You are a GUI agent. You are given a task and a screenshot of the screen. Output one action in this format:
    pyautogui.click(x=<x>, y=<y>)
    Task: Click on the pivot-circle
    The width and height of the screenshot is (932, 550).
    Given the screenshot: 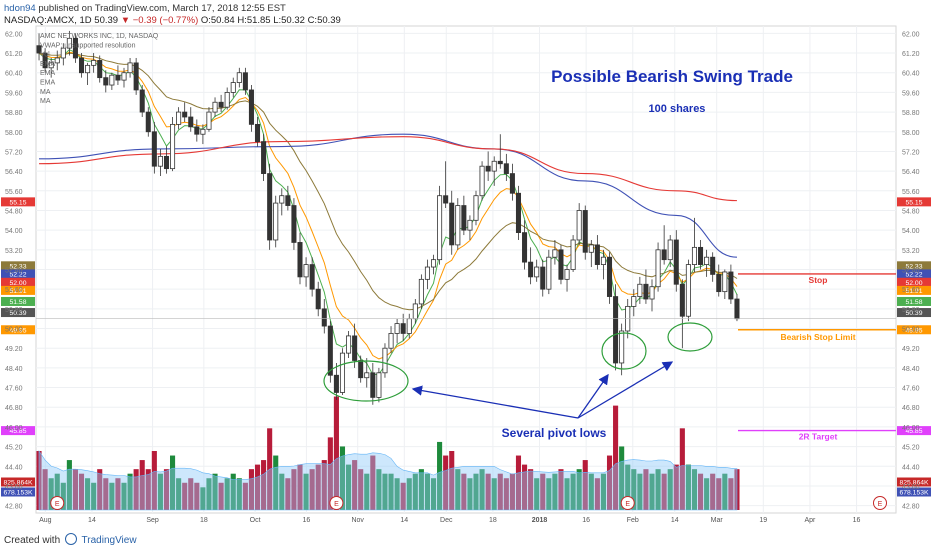 What is the action you would take?
    pyautogui.click(x=366, y=381)
    